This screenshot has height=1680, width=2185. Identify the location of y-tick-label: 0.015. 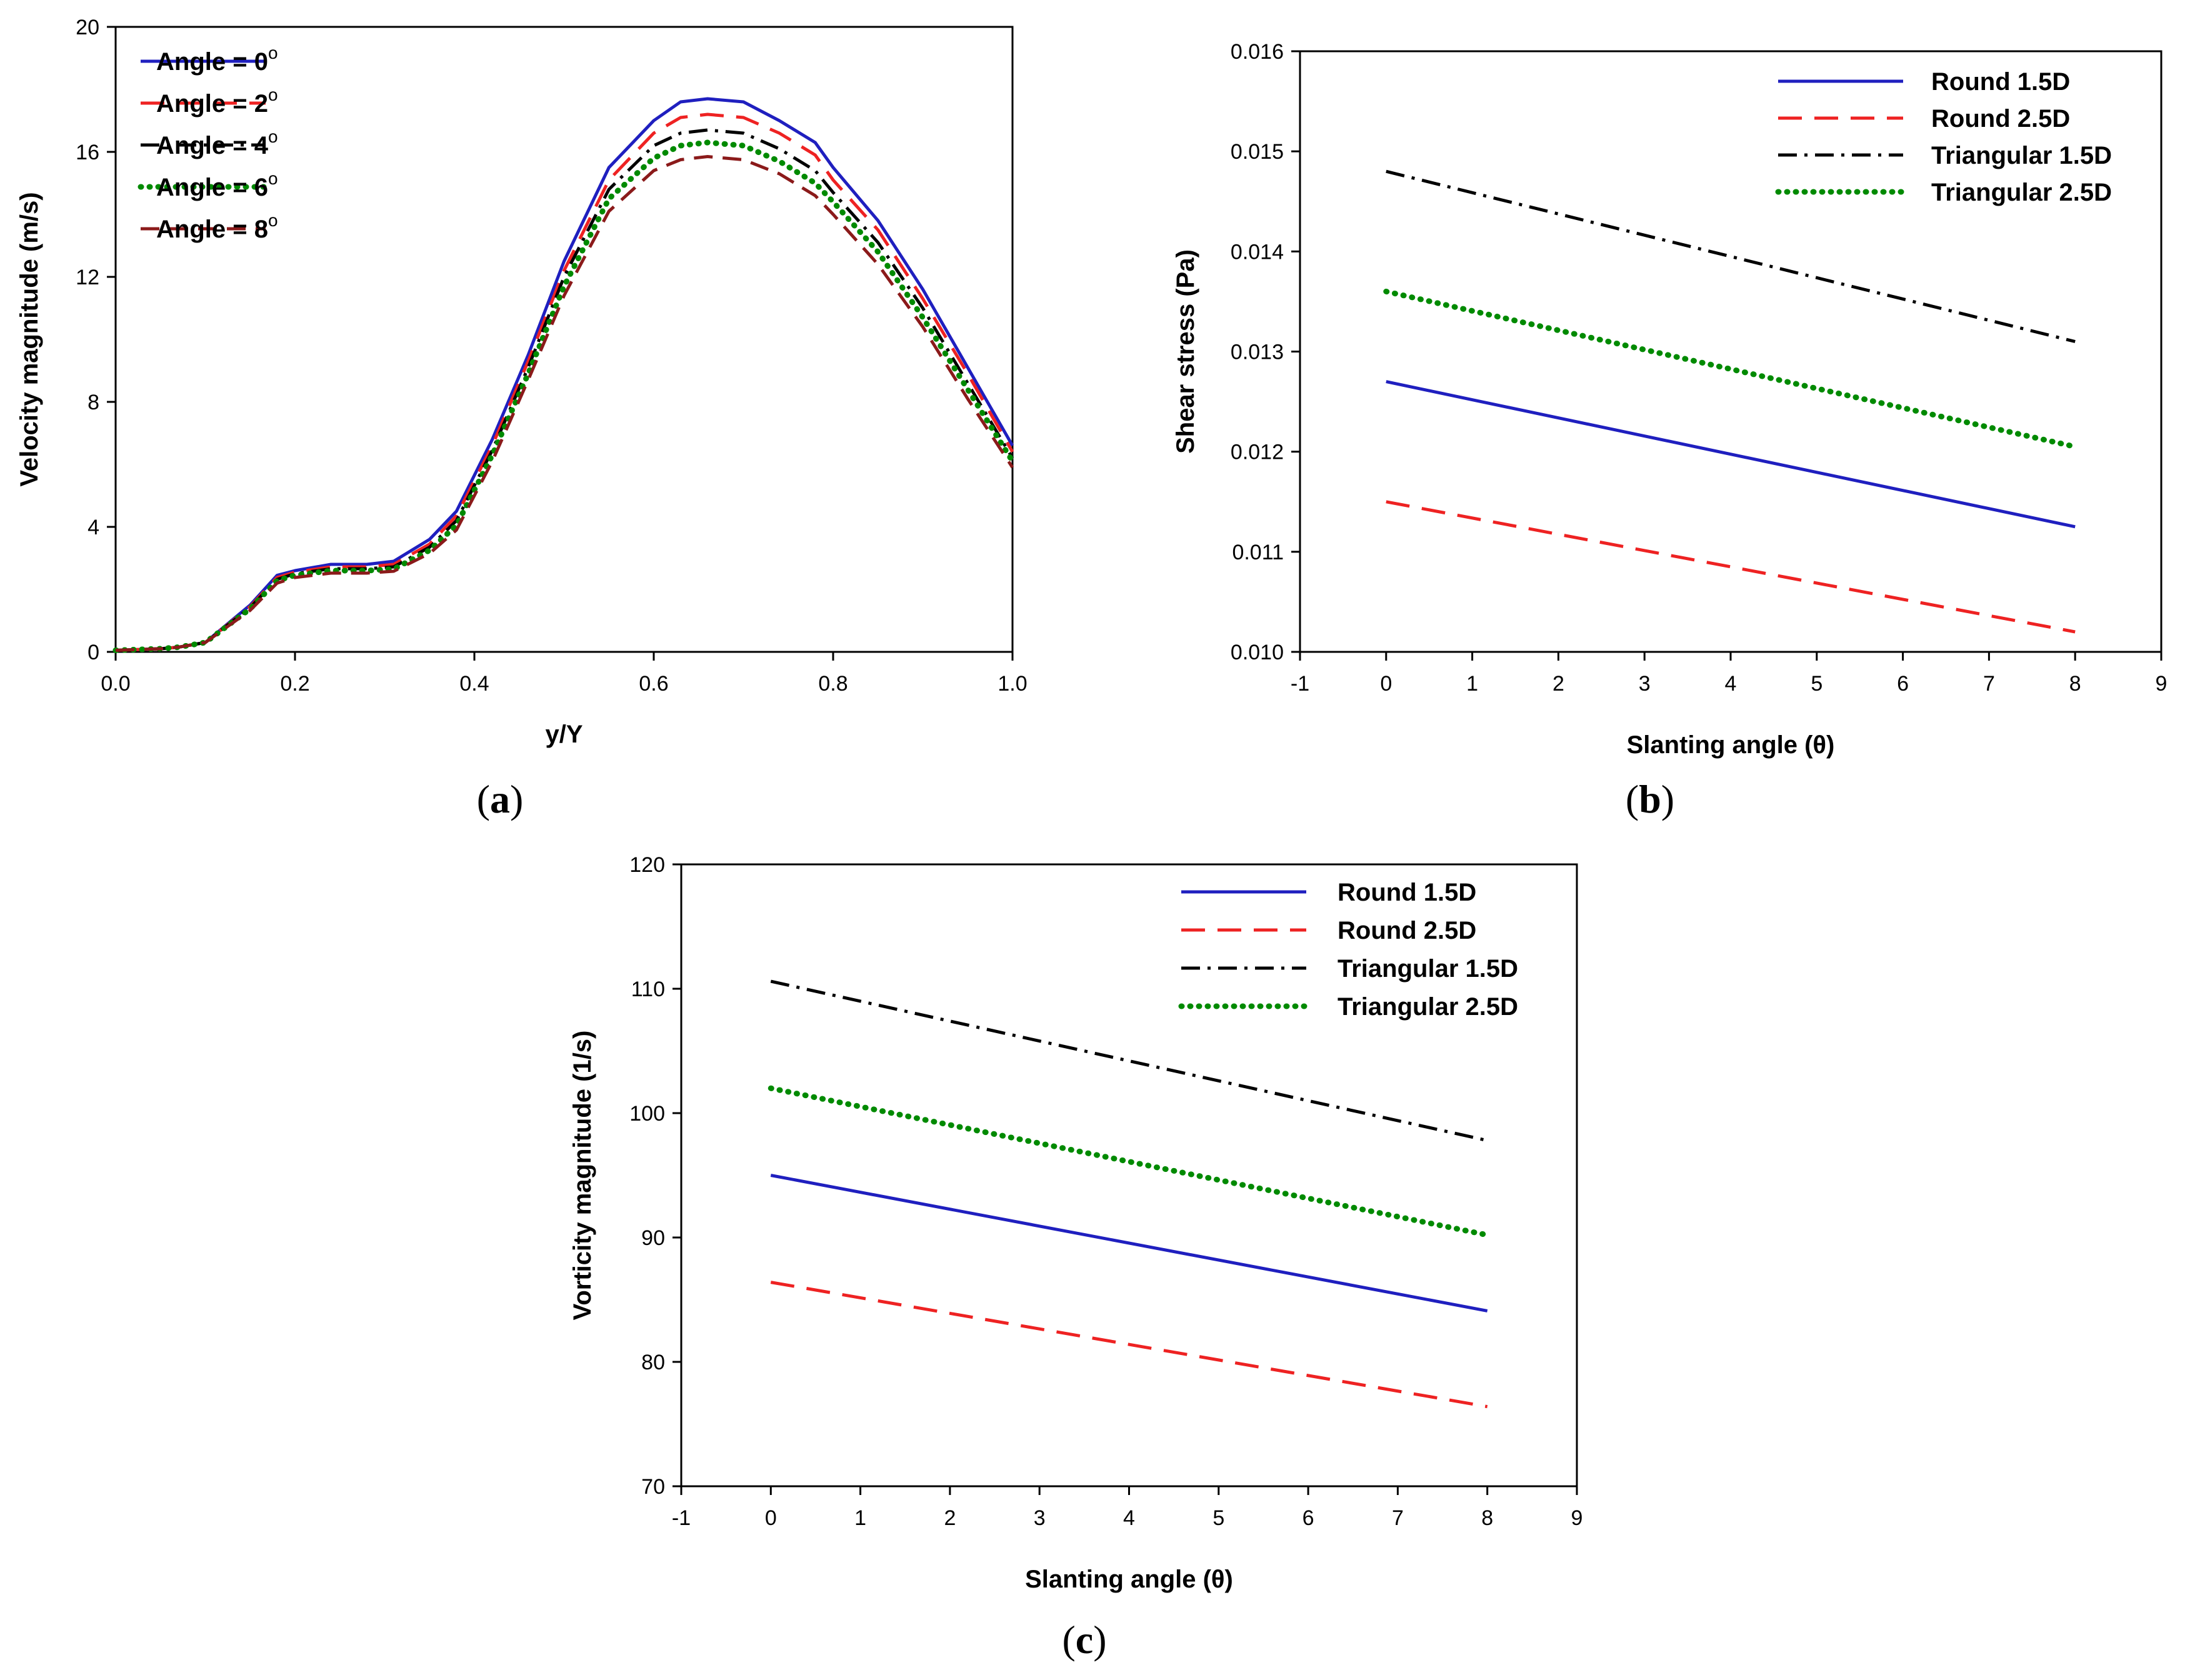
(1257, 152).